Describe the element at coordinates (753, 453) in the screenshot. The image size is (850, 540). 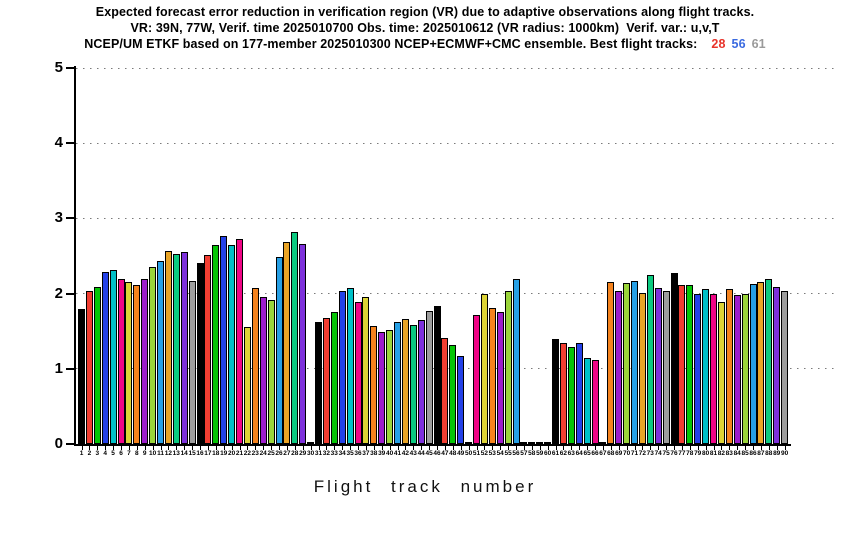
I see `x-tick-label-86: 86` at that location.